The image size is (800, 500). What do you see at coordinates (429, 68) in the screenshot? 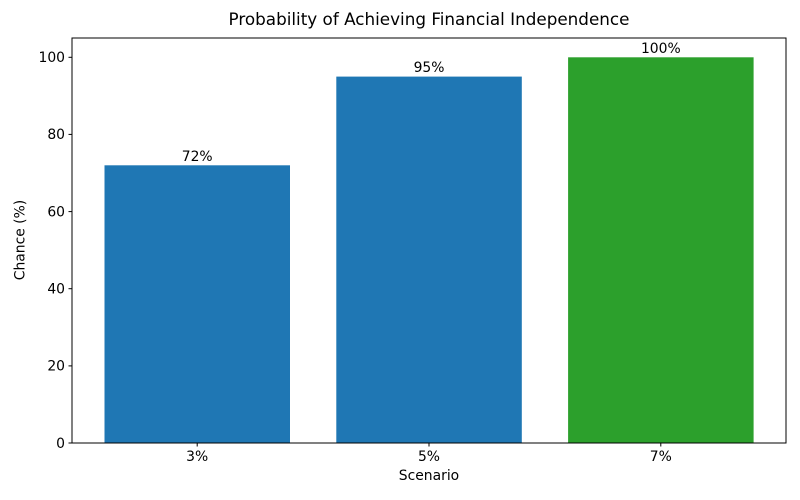
I see `bar-value-label: 95%` at bounding box center [429, 68].